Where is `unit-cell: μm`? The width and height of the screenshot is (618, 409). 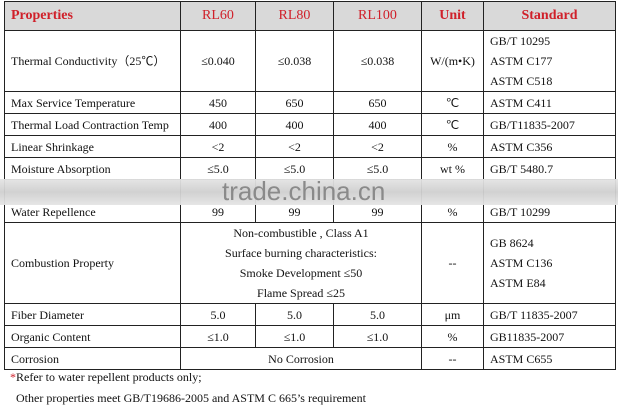 unit-cell: μm is located at coordinates (452, 314).